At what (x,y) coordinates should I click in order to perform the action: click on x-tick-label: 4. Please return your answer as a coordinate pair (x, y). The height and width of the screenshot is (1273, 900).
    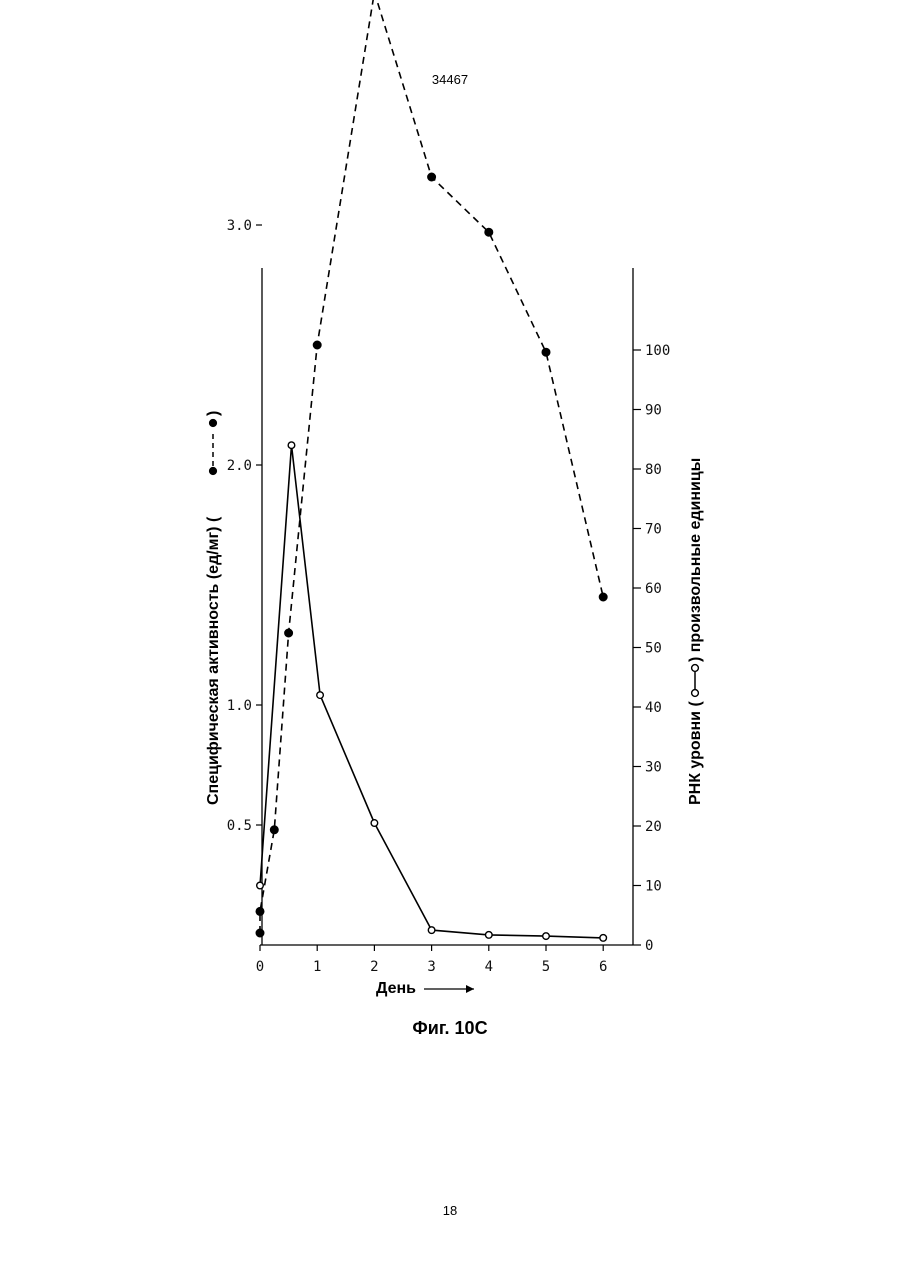
    Looking at the image, I should click on (489, 967).